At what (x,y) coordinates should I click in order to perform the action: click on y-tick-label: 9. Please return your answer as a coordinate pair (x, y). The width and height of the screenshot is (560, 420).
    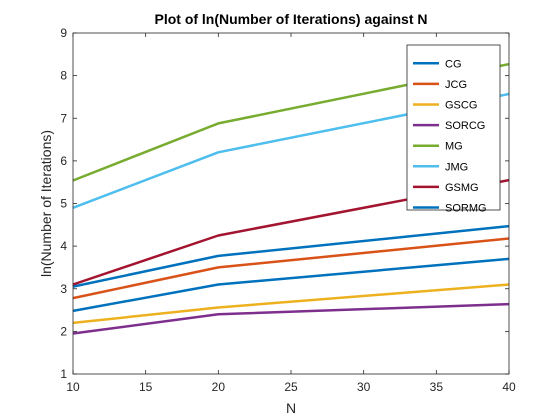
    Looking at the image, I should click on (63, 33).